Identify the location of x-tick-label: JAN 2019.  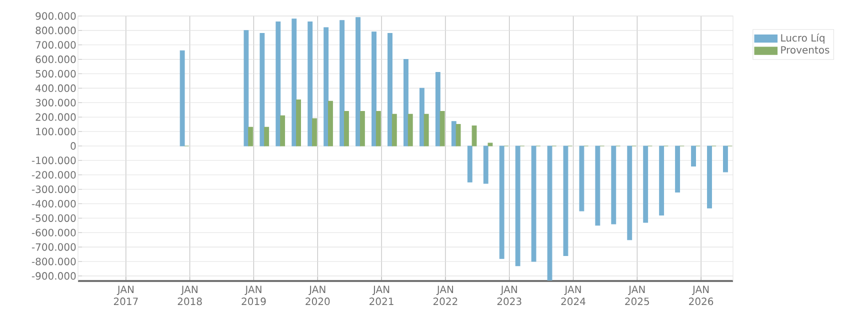
(254, 296).